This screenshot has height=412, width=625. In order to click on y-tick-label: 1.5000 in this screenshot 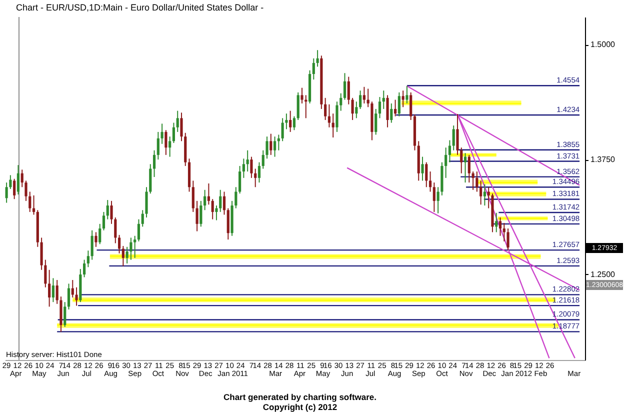, I will do `click(603, 45)`.